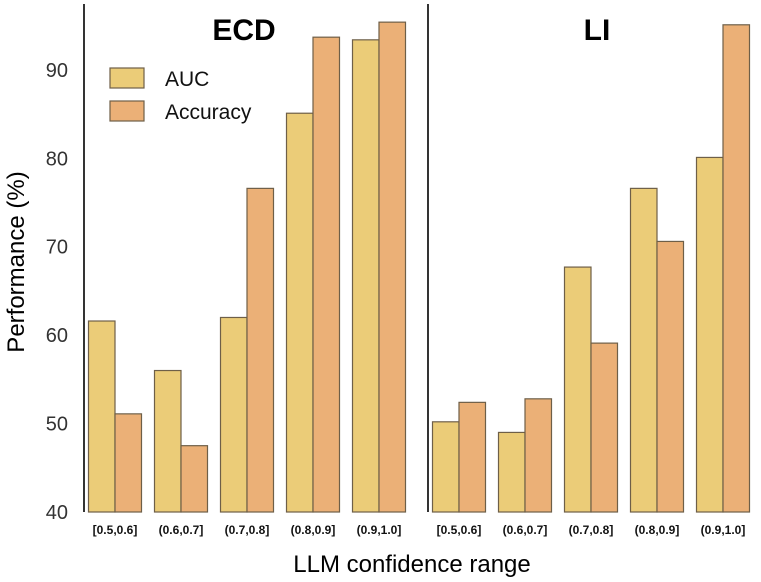 This screenshot has width=761, height=582. What do you see at coordinates (57, 336) in the screenshot?
I see `y-tick-label: 60` at bounding box center [57, 336].